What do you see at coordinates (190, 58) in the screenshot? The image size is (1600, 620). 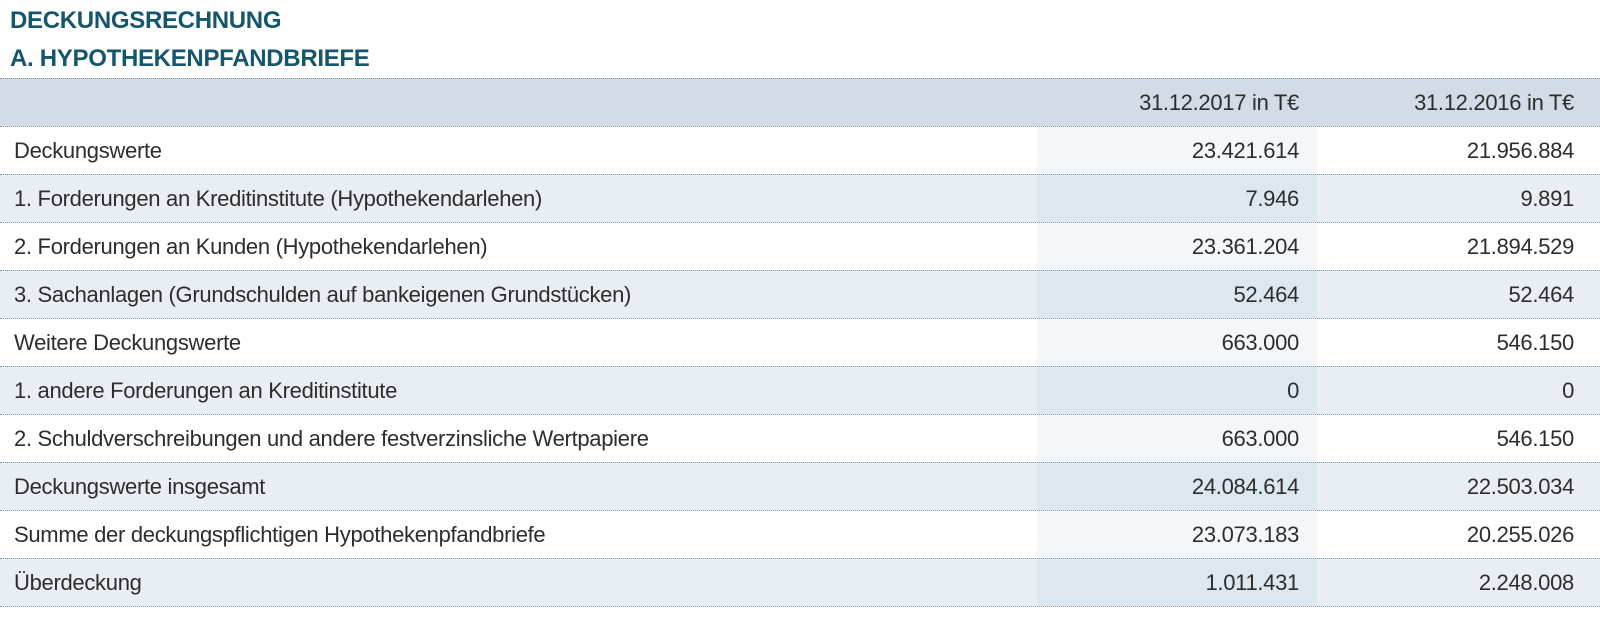 I see `section-title: A. HYPOTHEKENPFANDBRIEFE` at bounding box center [190, 58].